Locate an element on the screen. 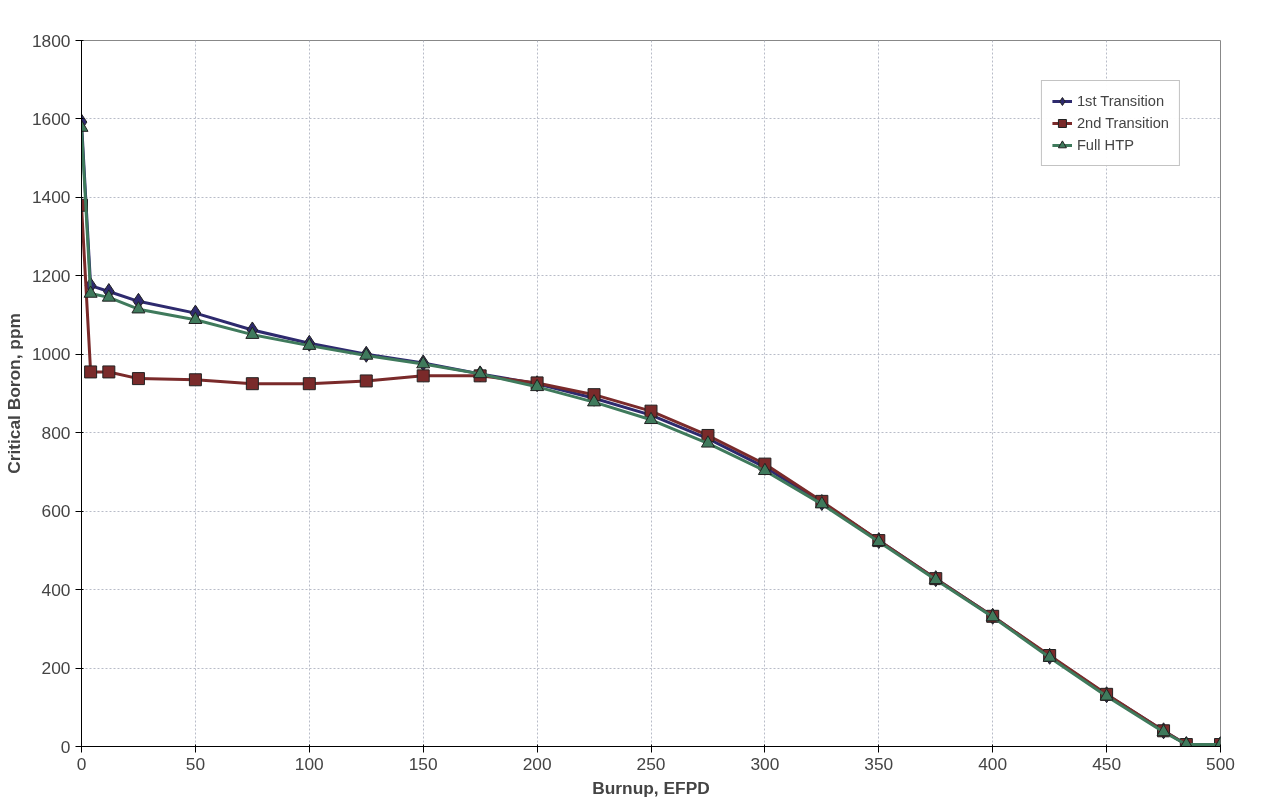  x-tick-label: 500 is located at coordinates (1220, 763).